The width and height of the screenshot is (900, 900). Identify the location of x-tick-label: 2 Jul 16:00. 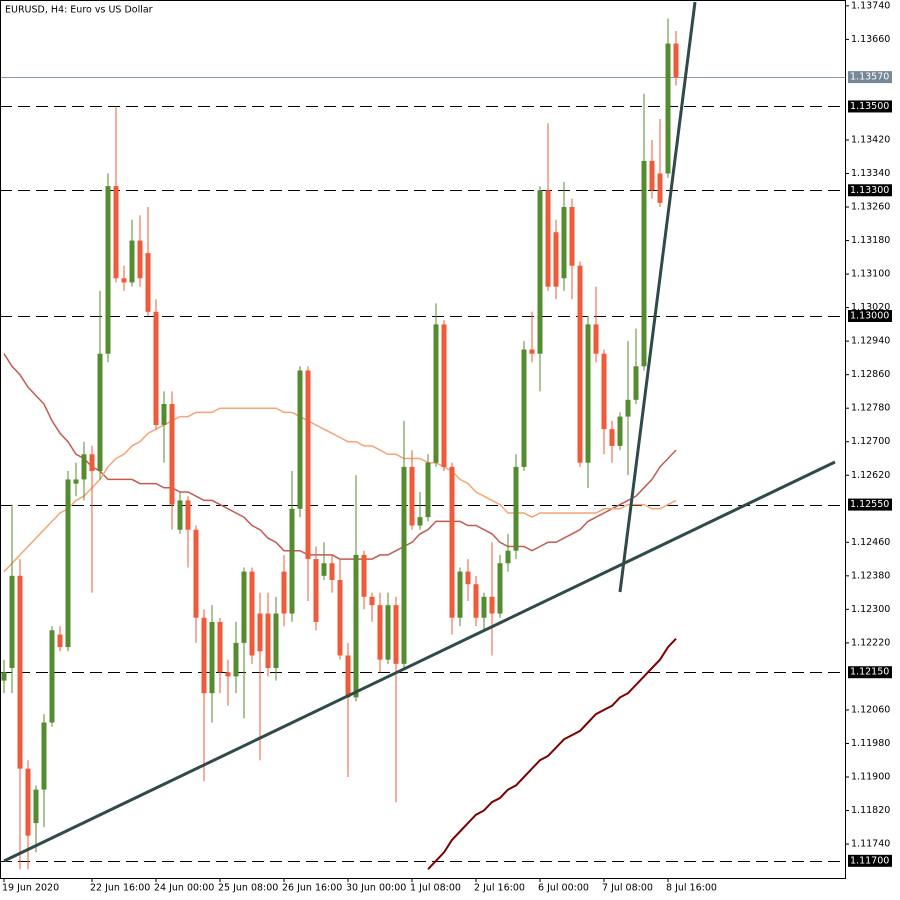
(499, 888).